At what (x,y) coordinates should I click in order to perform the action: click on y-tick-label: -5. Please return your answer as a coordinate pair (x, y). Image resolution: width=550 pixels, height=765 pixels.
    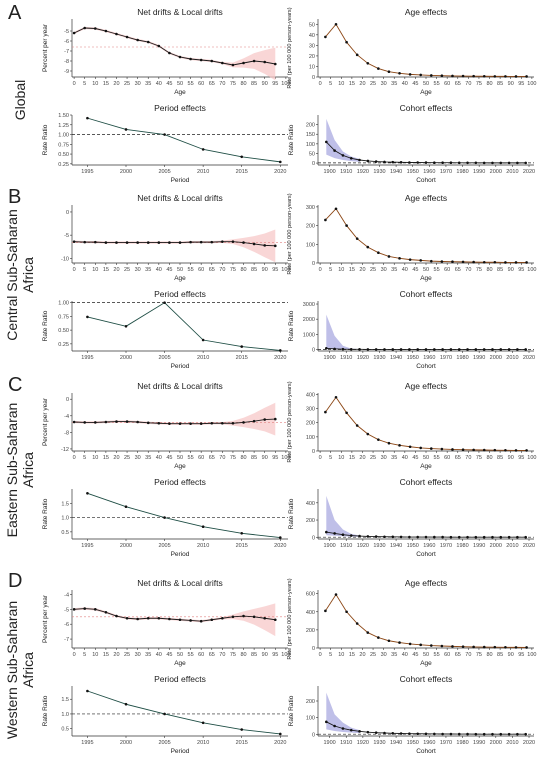
    Looking at the image, I should click on (66, 610).